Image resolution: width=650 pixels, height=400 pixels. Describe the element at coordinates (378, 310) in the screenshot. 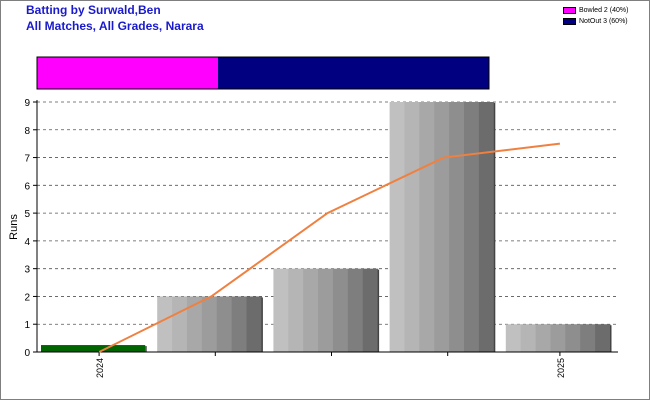

I see `bar-2-edge` at that location.